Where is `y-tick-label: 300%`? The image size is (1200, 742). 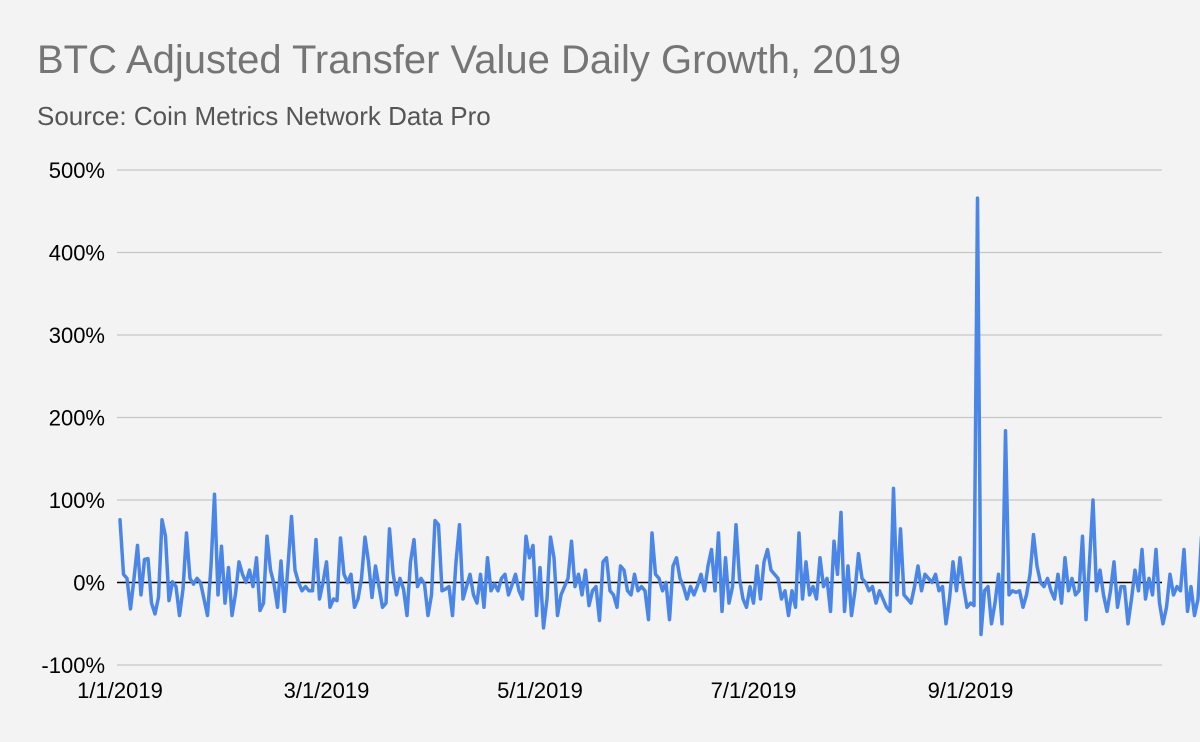 y-tick-label: 300% is located at coordinates (77, 335).